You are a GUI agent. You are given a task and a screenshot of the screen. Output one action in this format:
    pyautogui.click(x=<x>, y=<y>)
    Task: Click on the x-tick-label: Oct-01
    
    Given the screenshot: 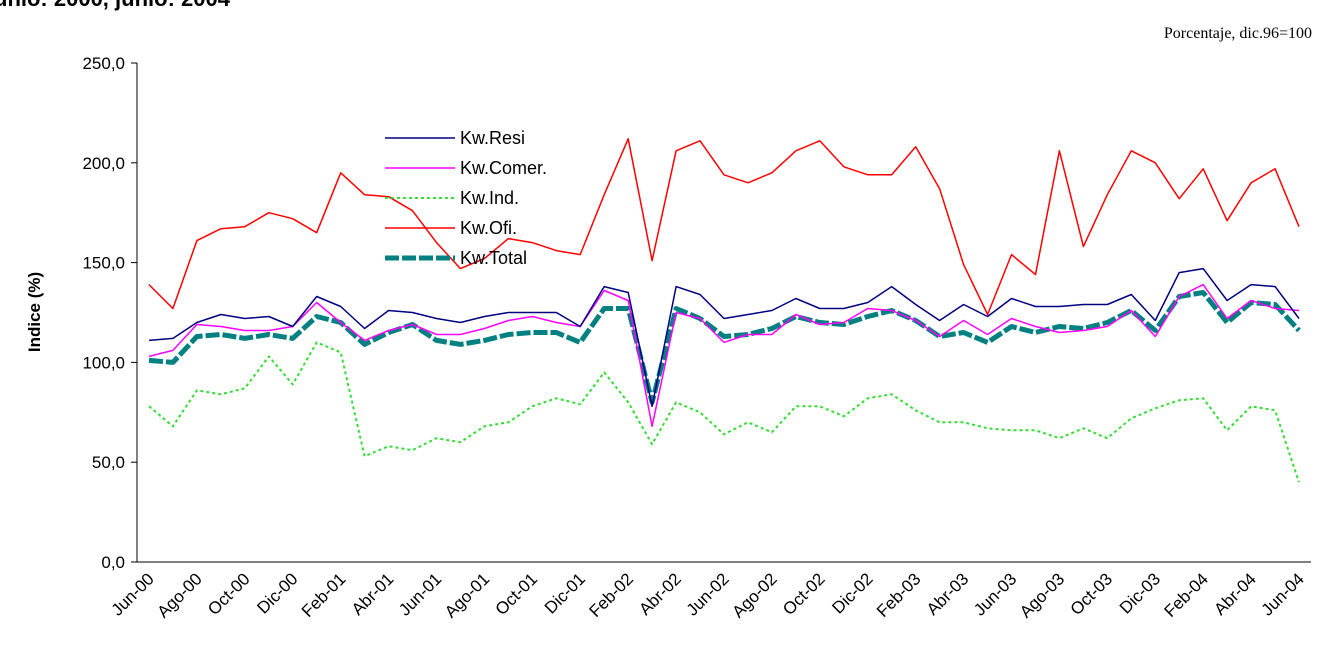 What is the action you would take?
    pyautogui.click(x=517, y=594)
    